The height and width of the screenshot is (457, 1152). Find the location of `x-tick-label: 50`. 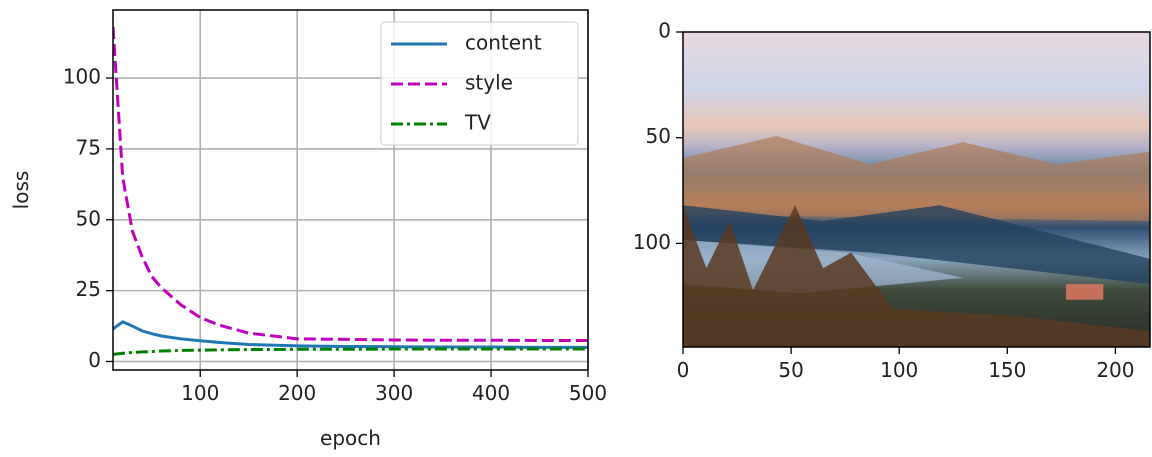

x-tick-label: 50 is located at coordinates (790, 370).